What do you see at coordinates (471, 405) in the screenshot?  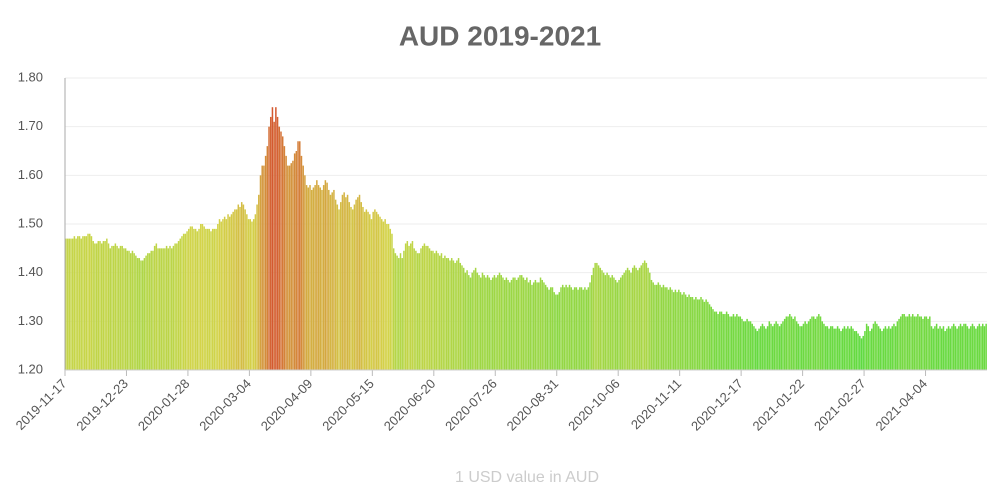 I see `x-tick-label: 2020-07-26` at bounding box center [471, 405].